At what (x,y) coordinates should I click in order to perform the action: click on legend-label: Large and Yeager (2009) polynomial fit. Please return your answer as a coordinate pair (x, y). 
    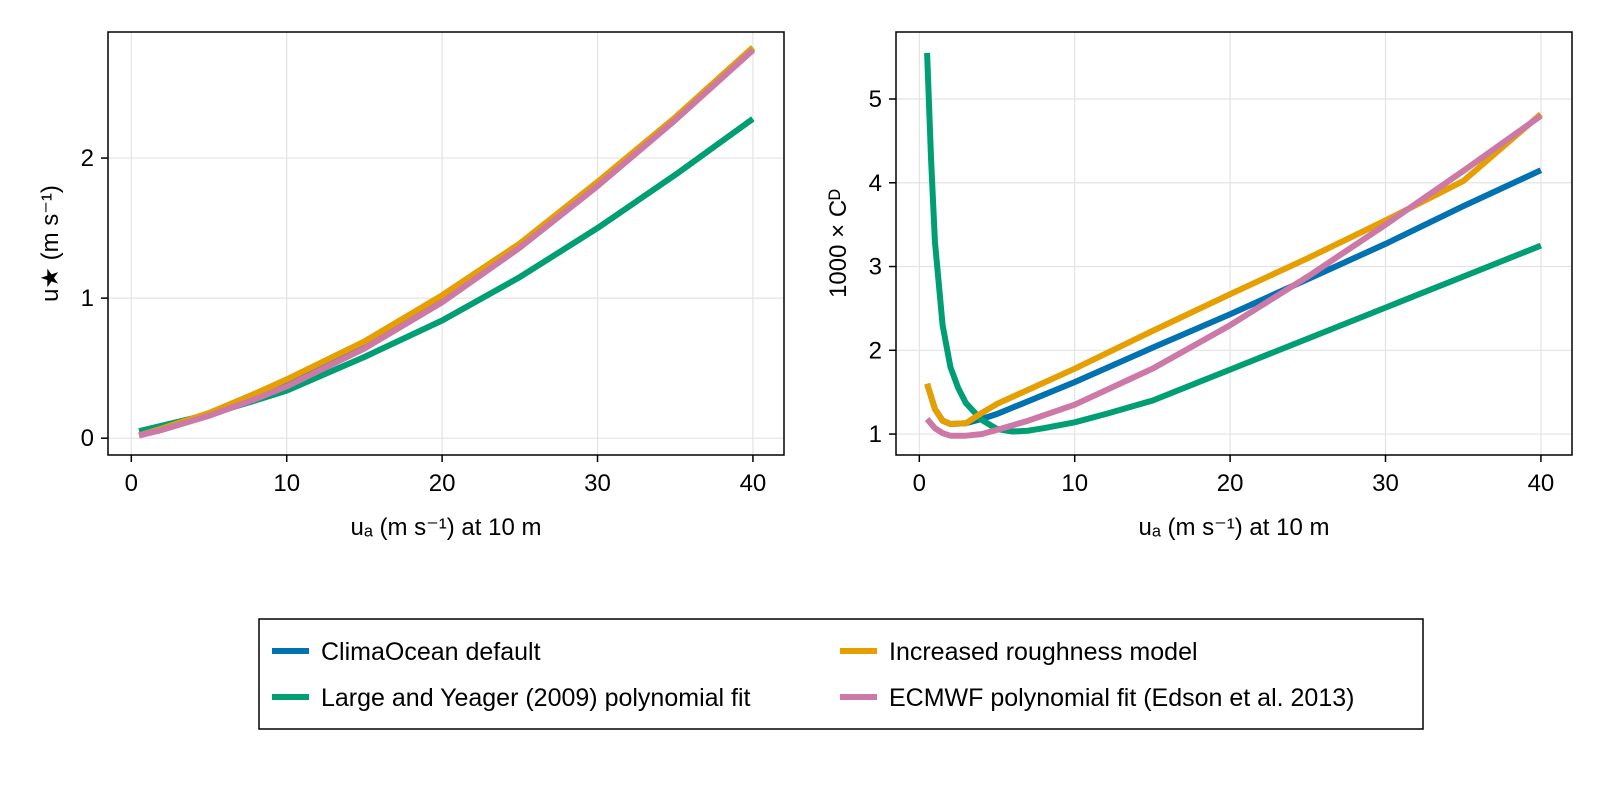
    Looking at the image, I should click on (536, 698).